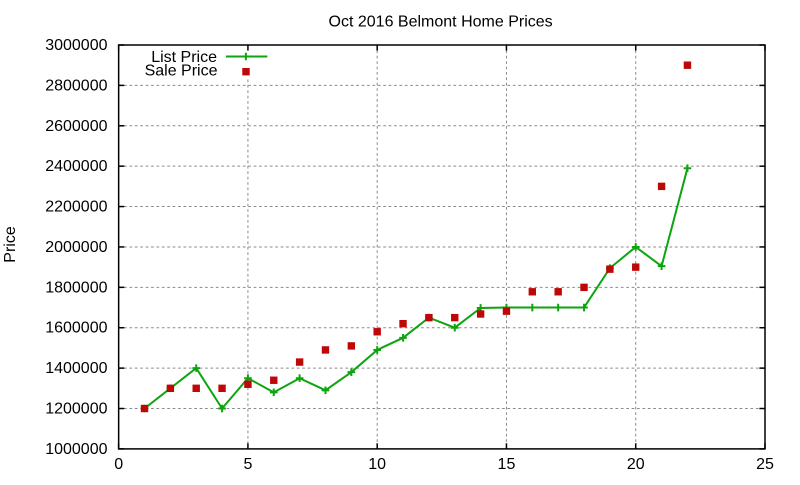  I want to click on svg-text: 20, so click(636, 464).